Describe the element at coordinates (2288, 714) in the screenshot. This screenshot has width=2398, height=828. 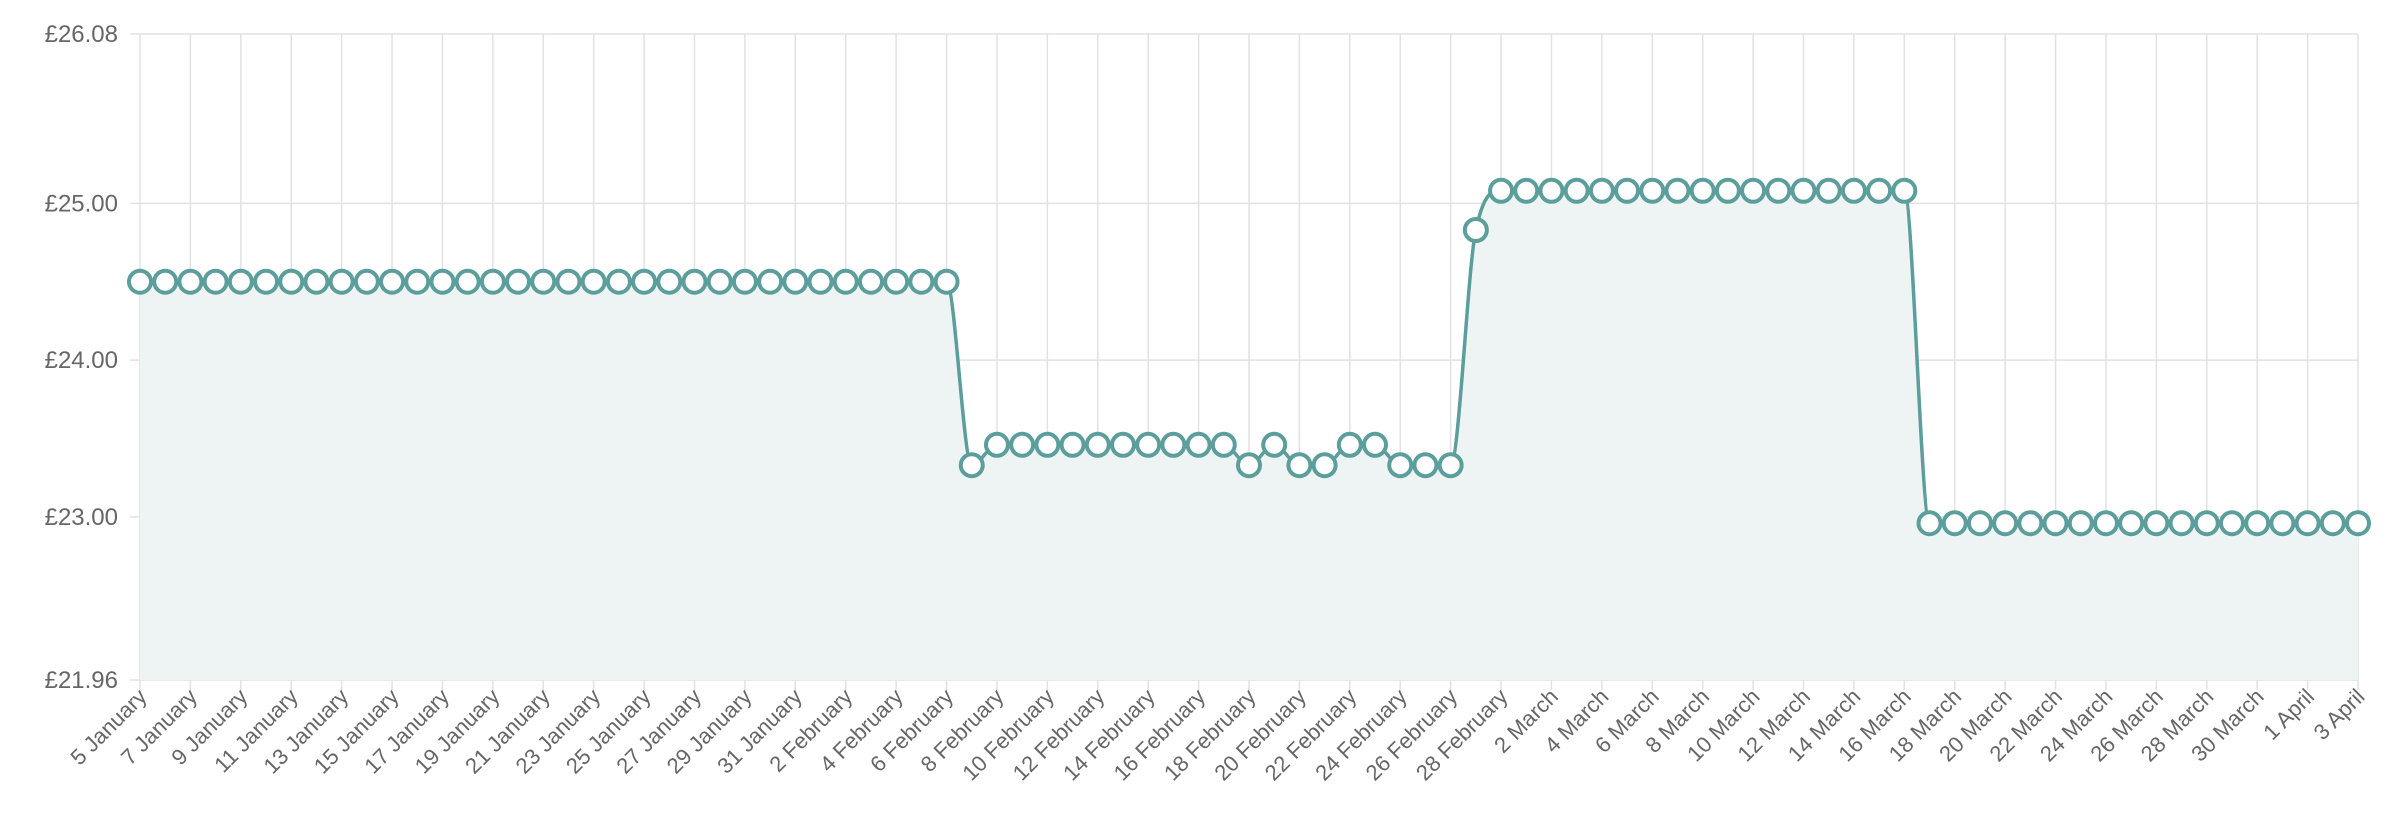
I see `x-tick-label: 1 April` at that location.